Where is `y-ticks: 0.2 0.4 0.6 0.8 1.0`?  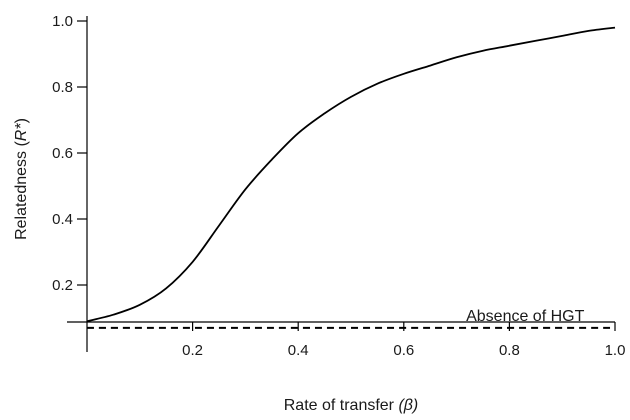 y-ticks: 0.2 0.4 0.6 0.8 1.0 is located at coordinates (69, 153).